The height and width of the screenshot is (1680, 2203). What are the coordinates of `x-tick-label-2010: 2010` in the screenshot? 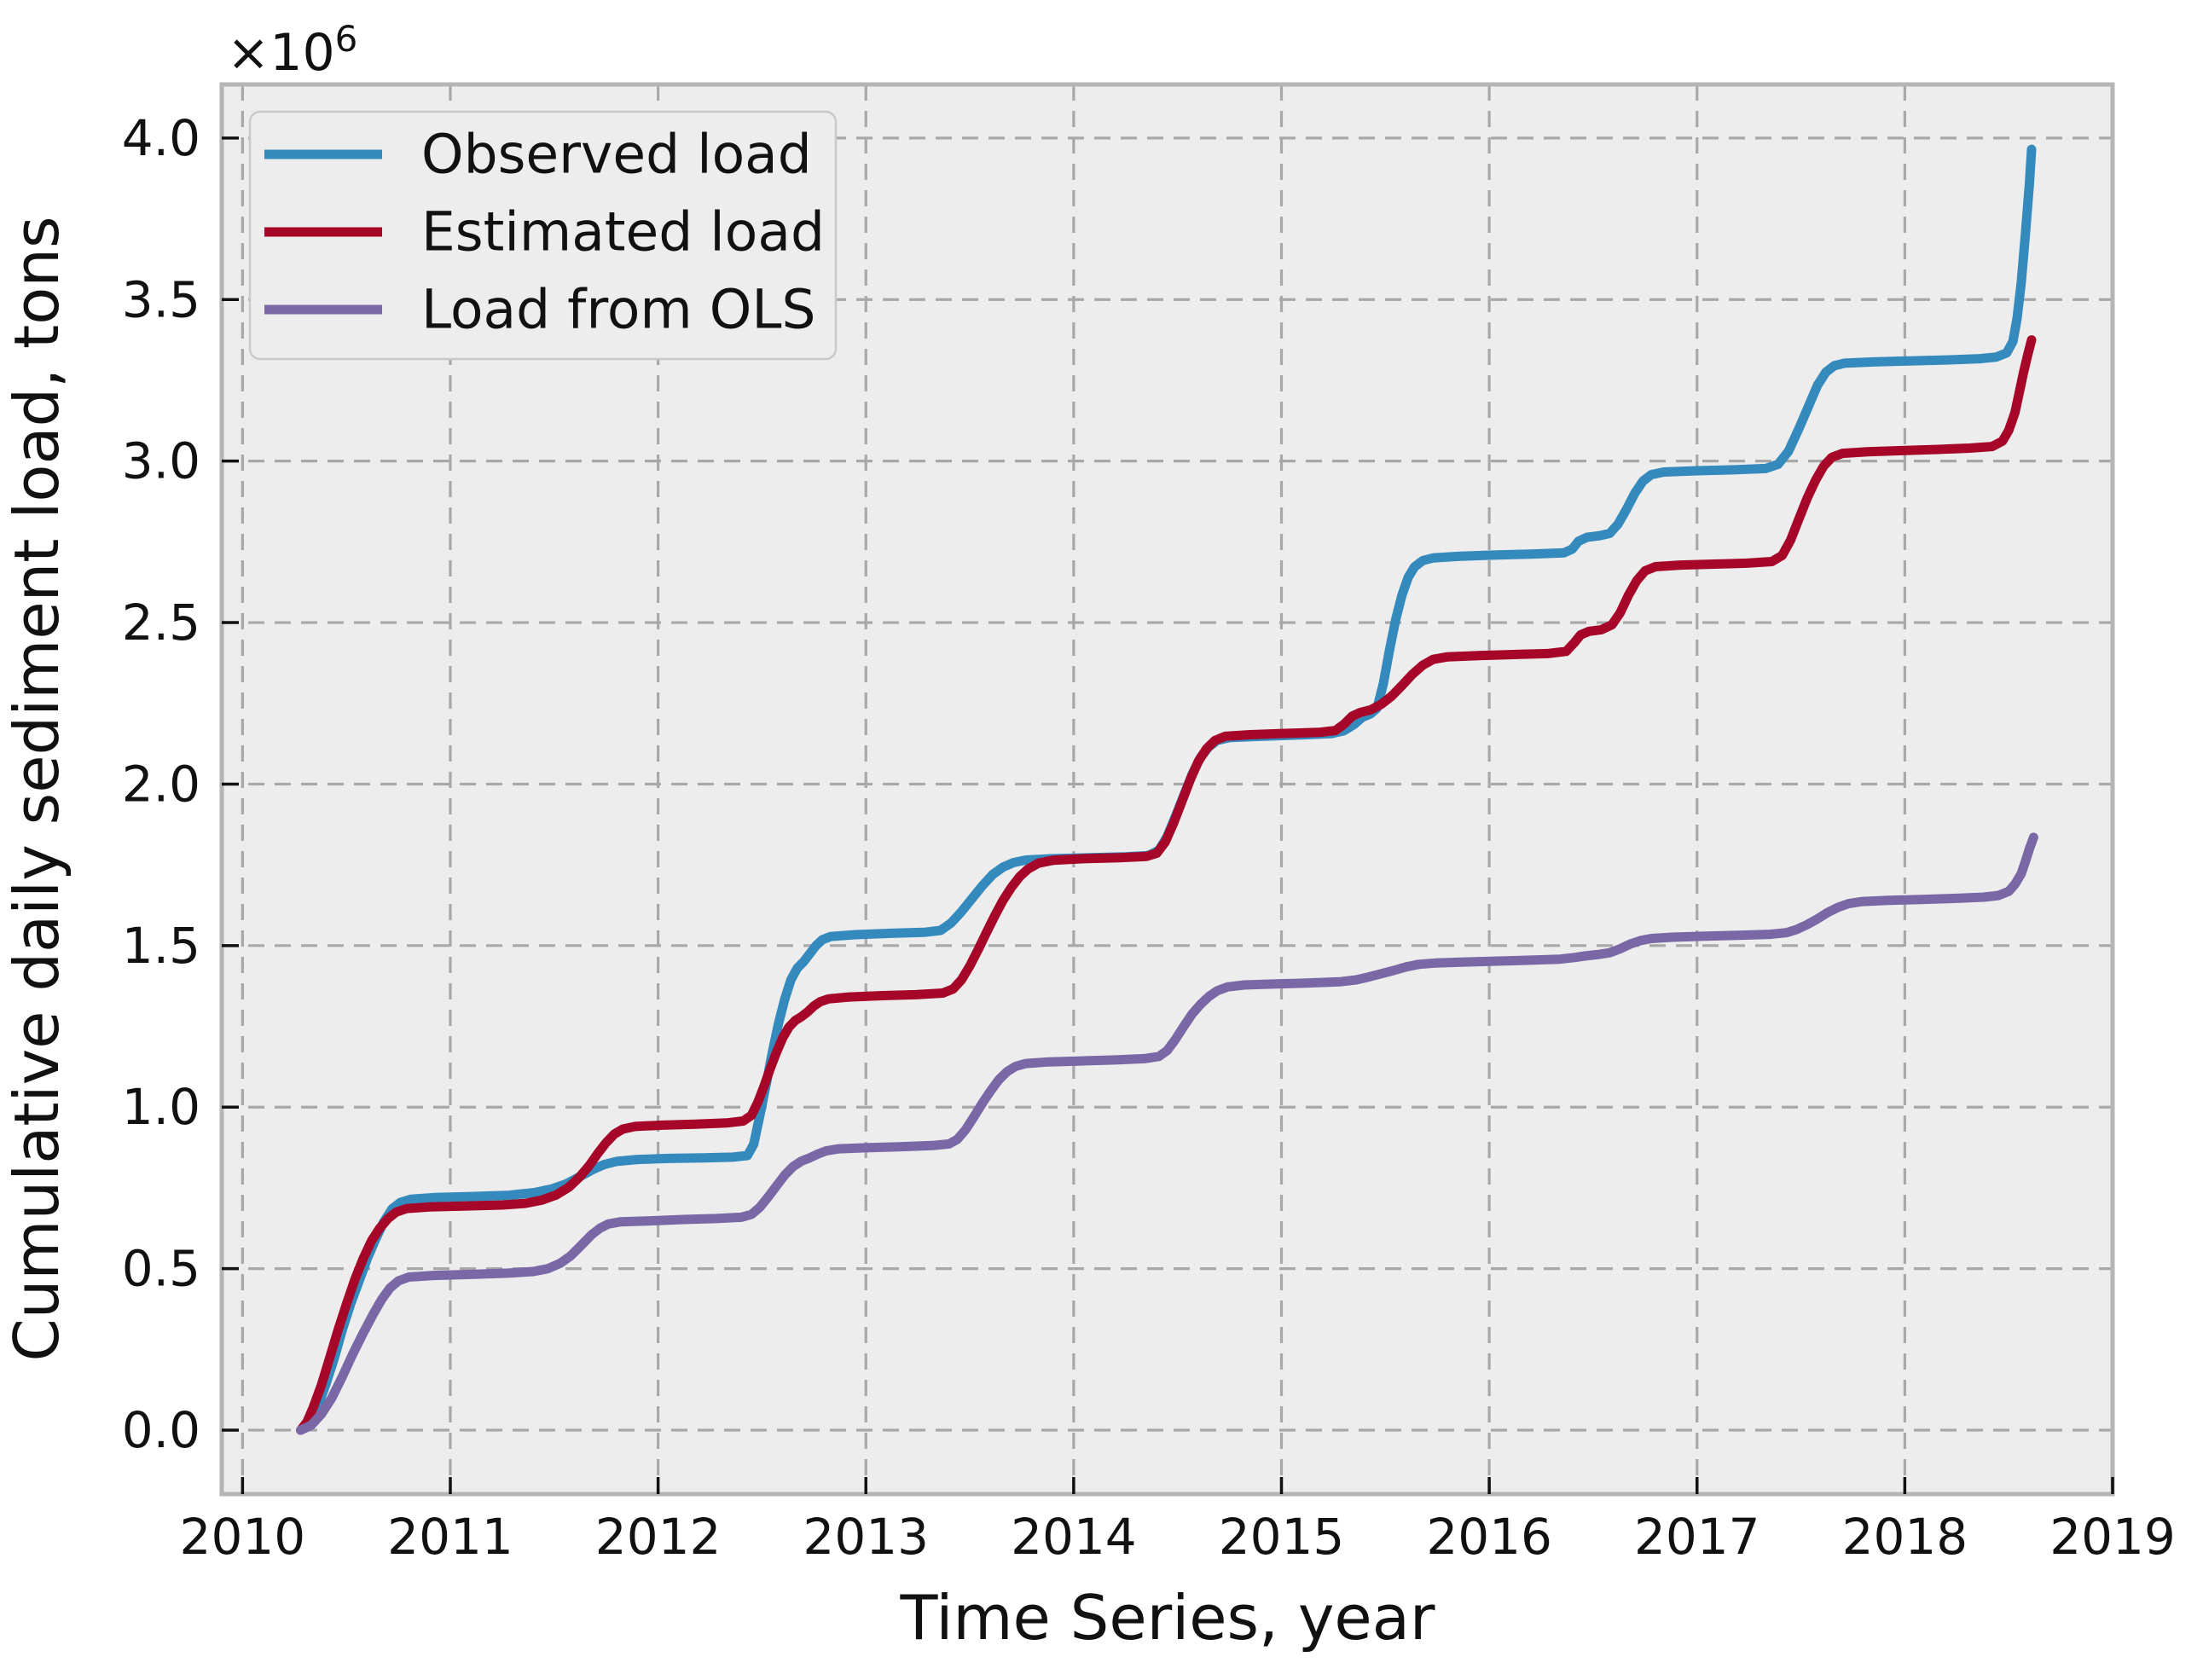 It's located at (243, 1537).